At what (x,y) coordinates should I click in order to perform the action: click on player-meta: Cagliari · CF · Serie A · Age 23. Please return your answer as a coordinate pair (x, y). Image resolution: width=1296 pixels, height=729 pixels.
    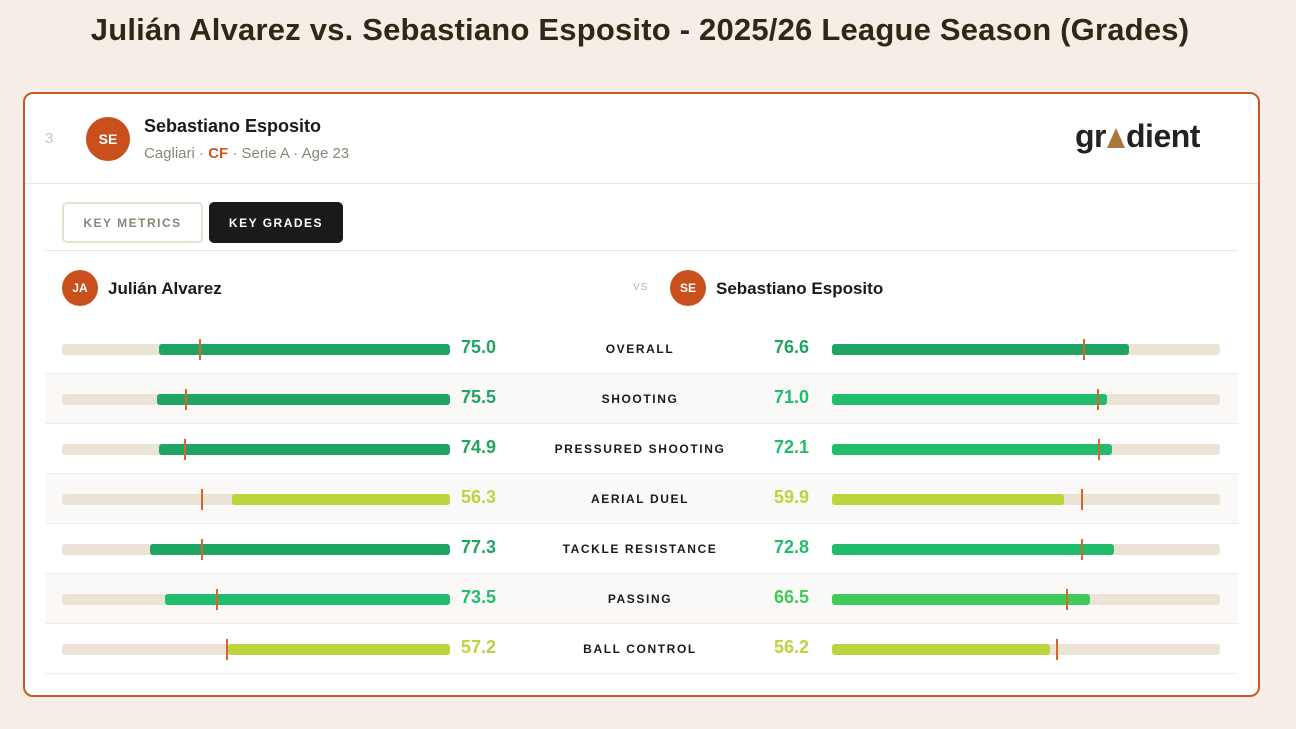
    Looking at the image, I should click on (246, 153).